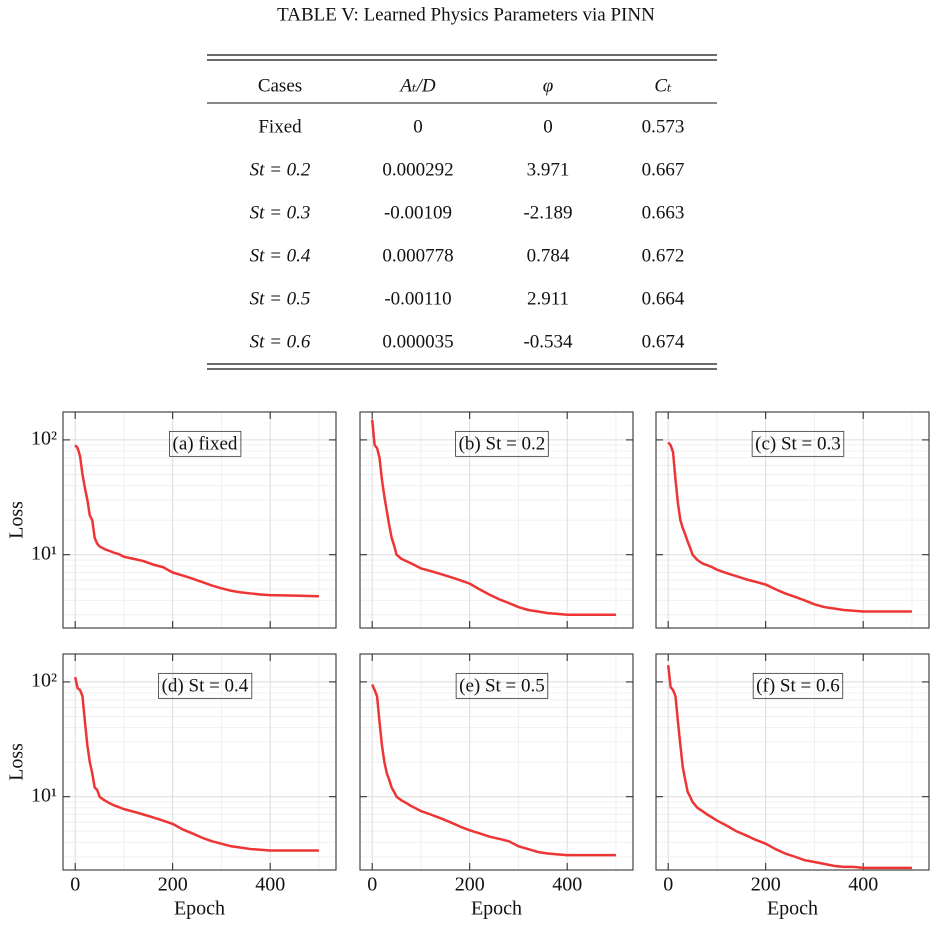 This screenshot has width=933, height=925. What do you see at coordinates (663, 169) in the screenshot?
I see `table-cell: 0.667` at bounding box center [663, 169].